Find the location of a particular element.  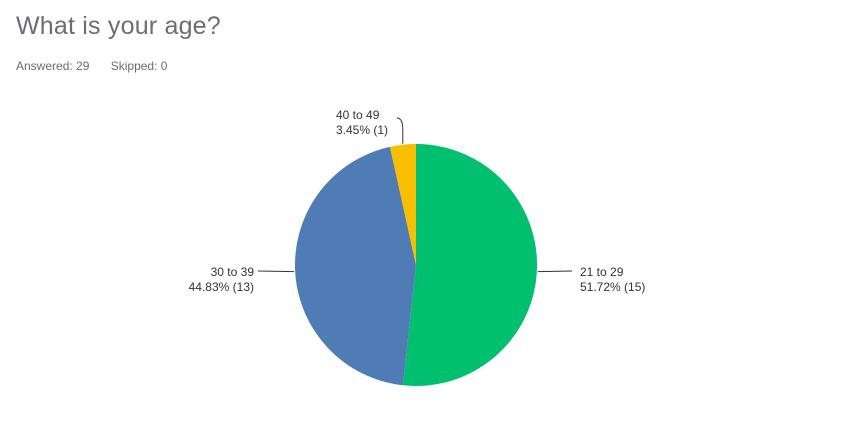

slice-value-label: 3.45% (1) is located at coordinates (362, 130).